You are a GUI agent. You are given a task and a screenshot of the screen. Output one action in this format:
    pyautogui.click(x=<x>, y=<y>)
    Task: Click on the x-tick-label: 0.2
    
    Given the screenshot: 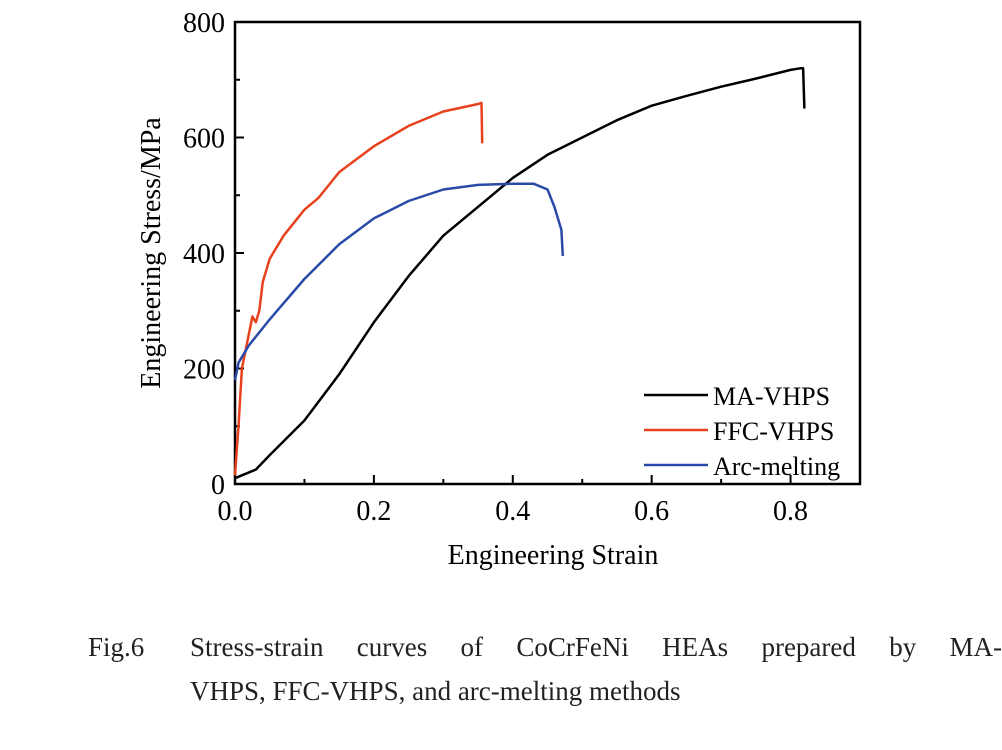 What is the action you would take?
    pyautogui.click(x=373, y=511)
    